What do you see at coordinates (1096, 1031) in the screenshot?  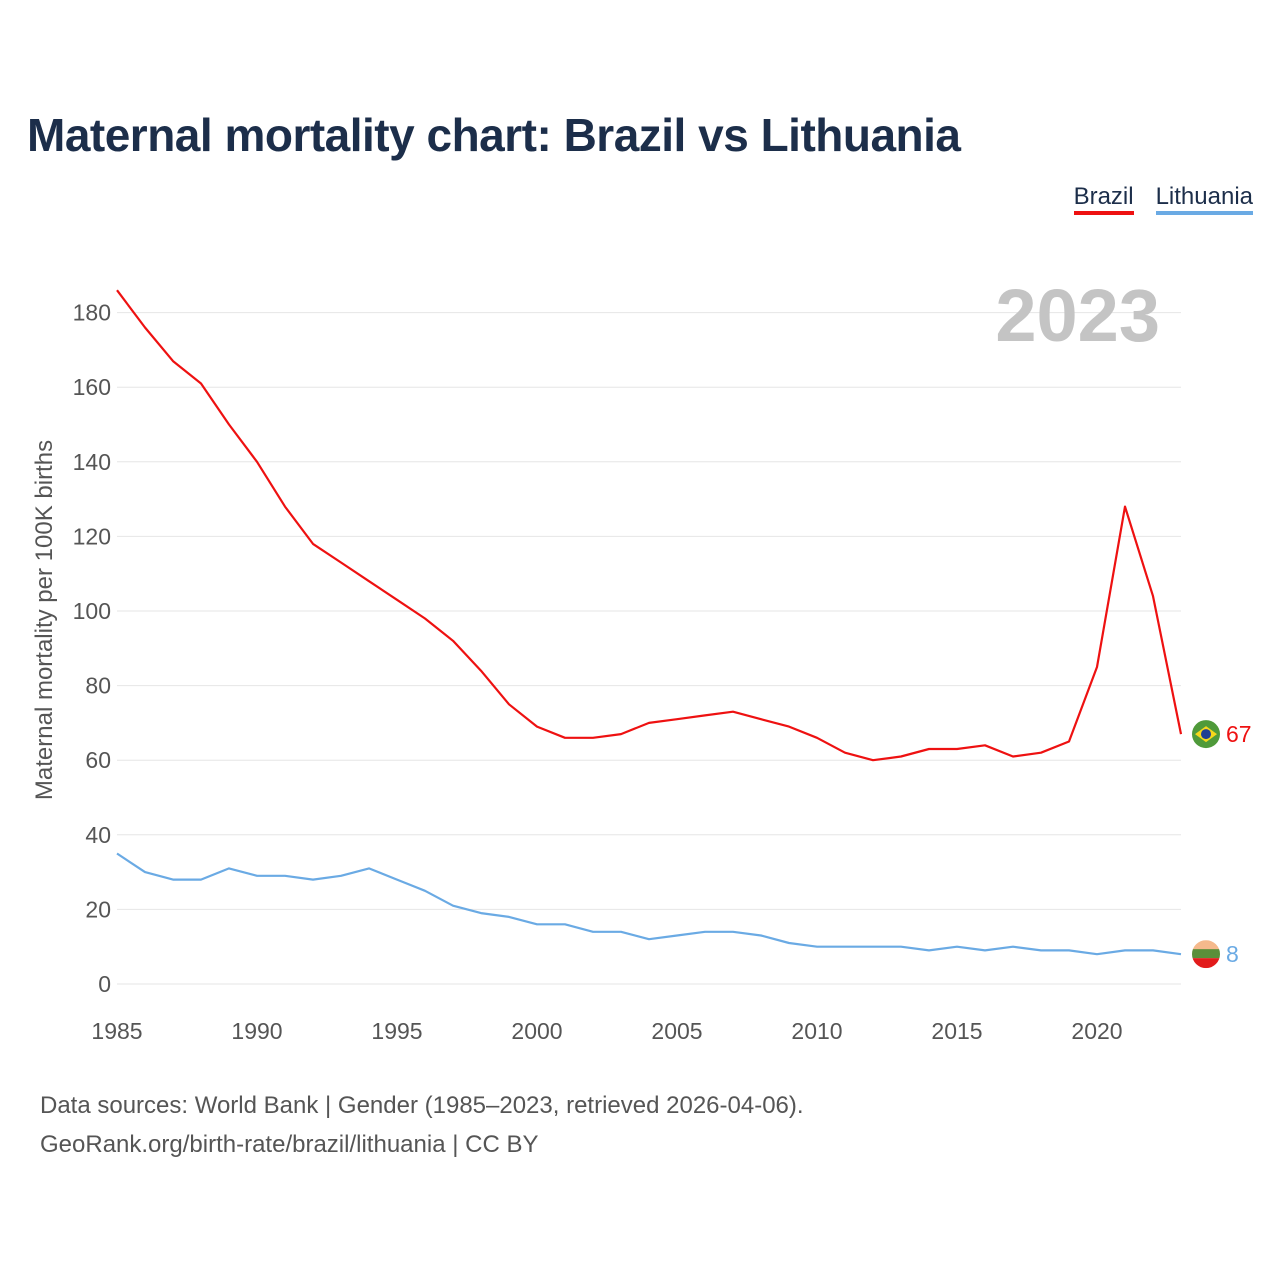 I see `x-tick-label: 2020` at bounding box center [1096, 1031].